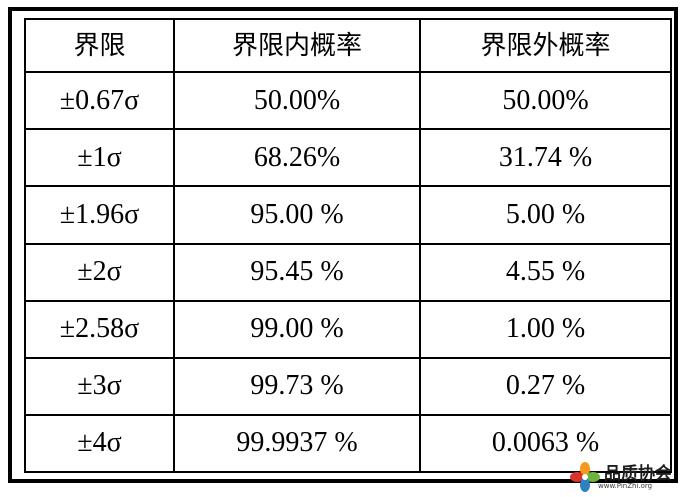 This screenshot has width=695, height=497. Describe the element at coordinates (585, 477) in the screenshot. I see `flower-logo-icon` at that location.